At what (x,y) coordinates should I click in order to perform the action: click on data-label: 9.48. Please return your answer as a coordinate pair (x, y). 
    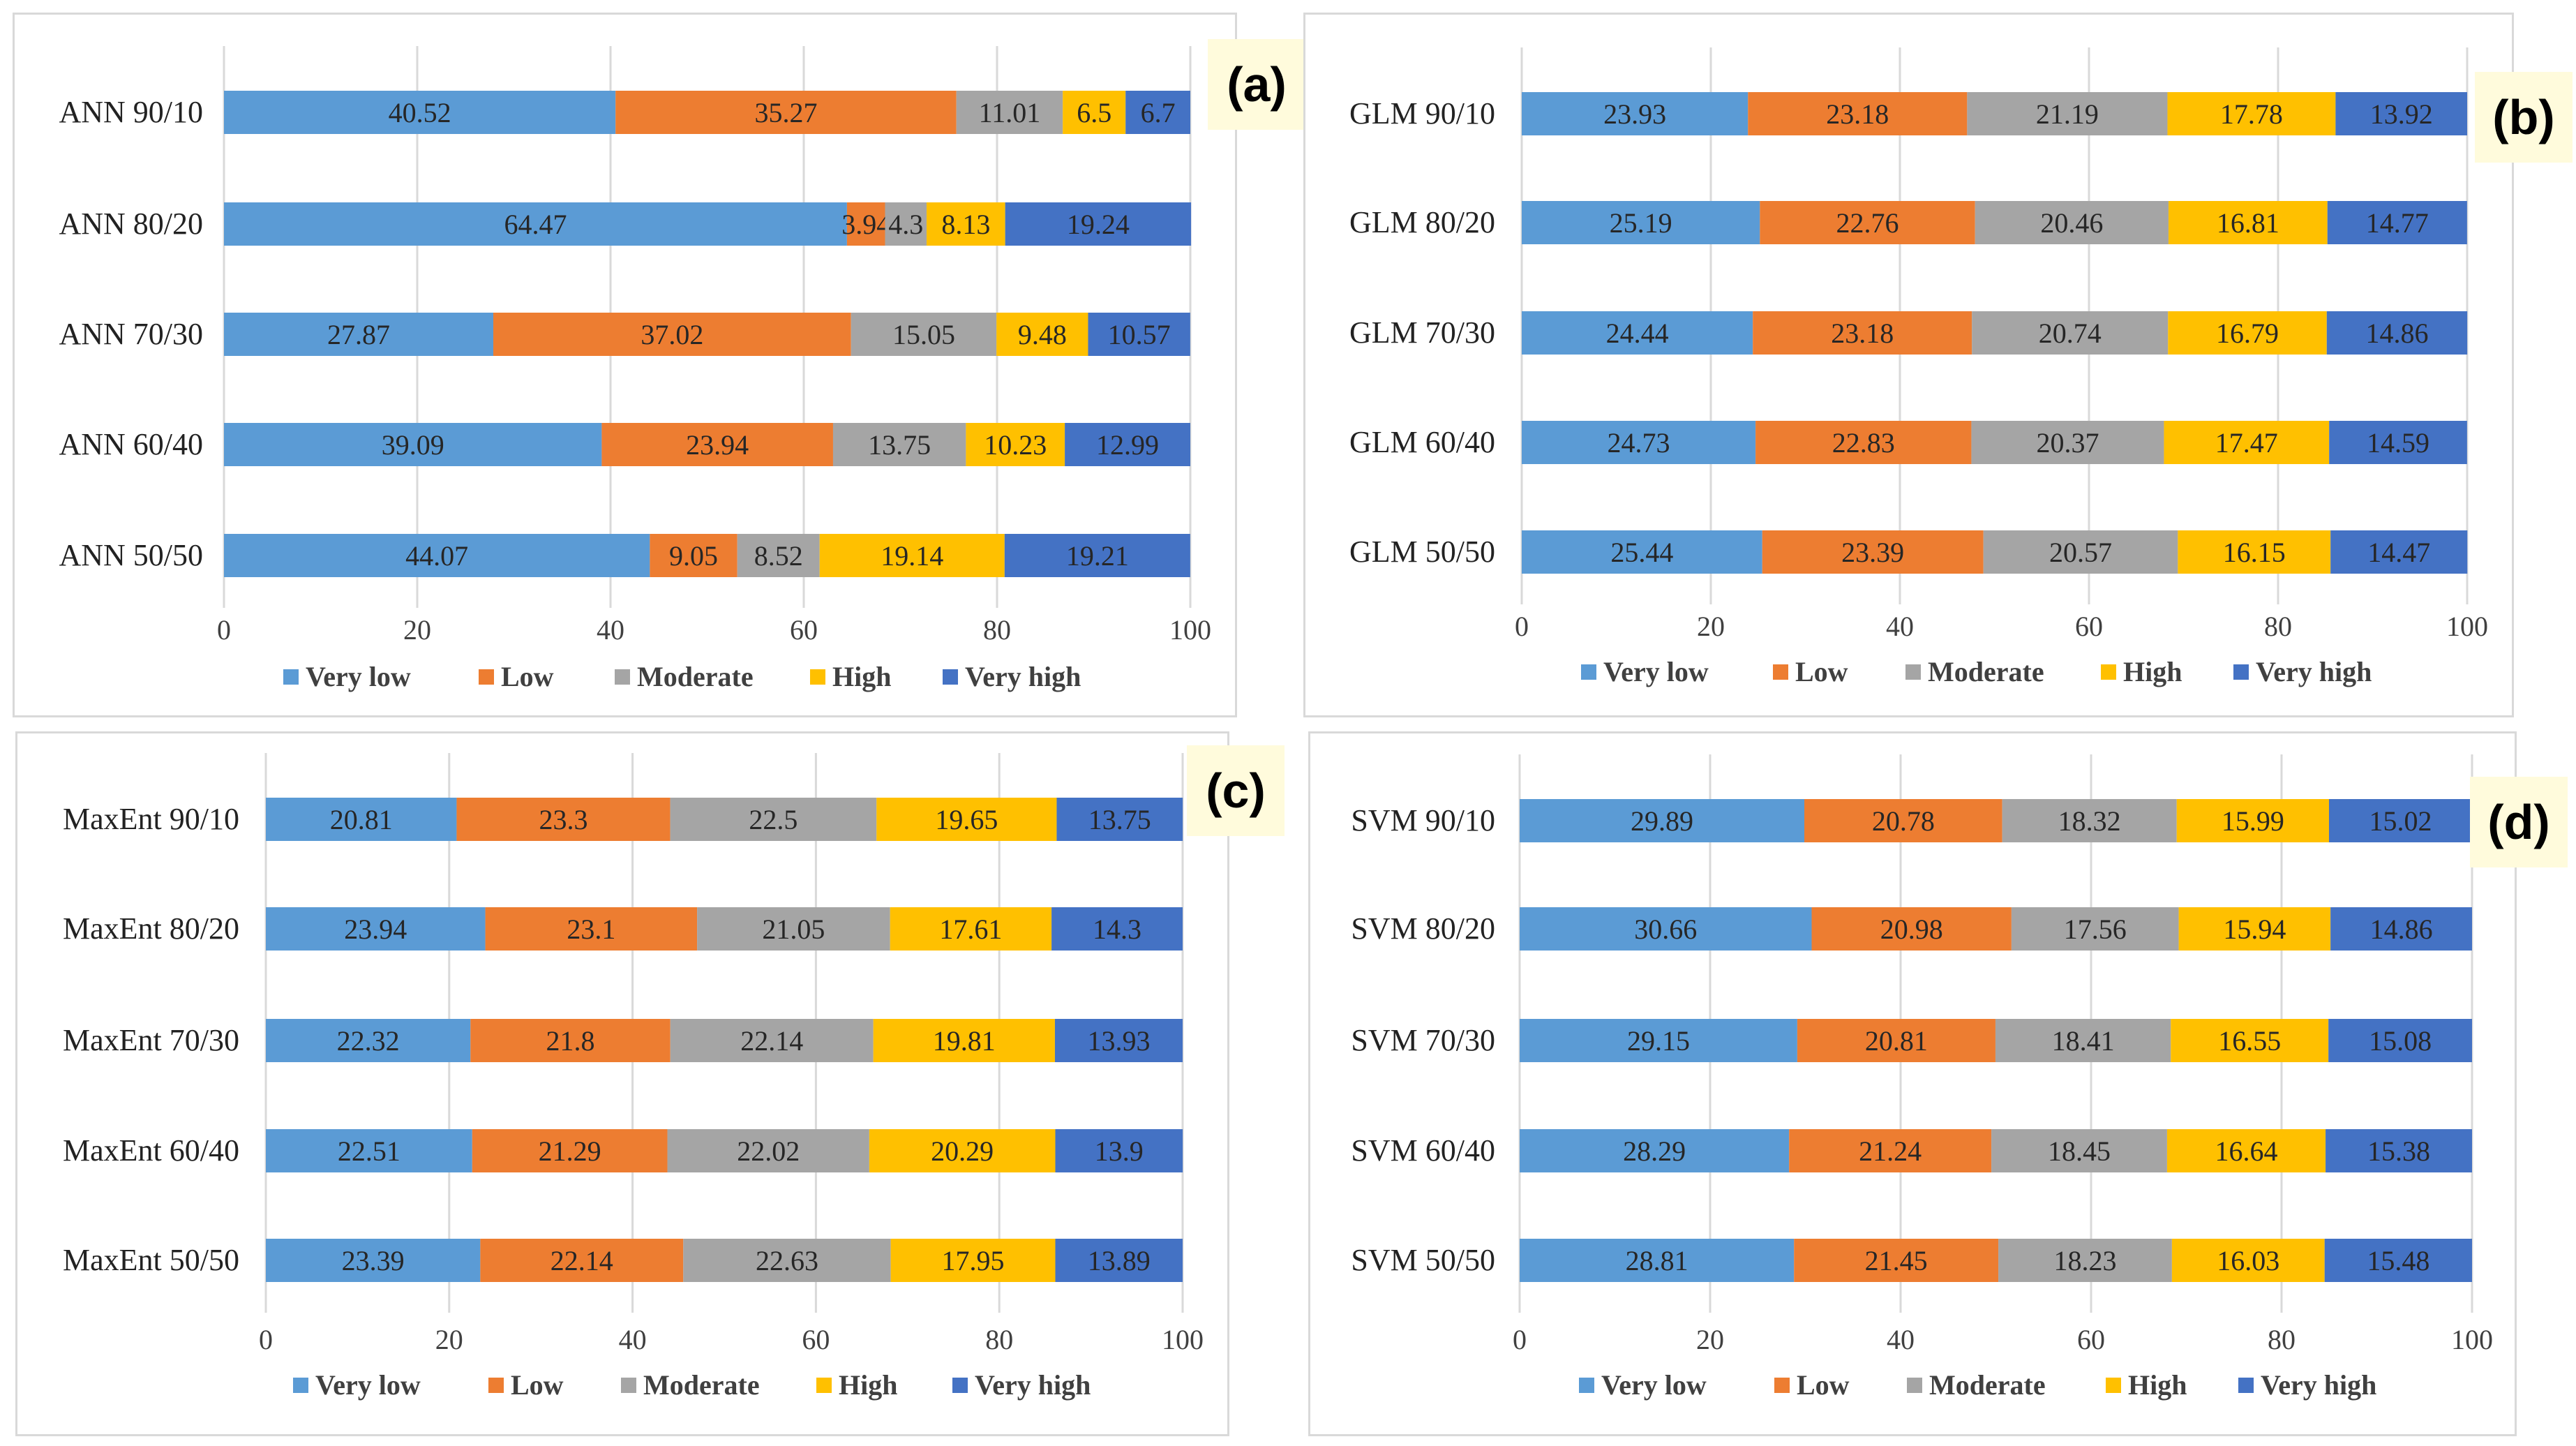
    Looking at the image, I should click on (1042, 334).